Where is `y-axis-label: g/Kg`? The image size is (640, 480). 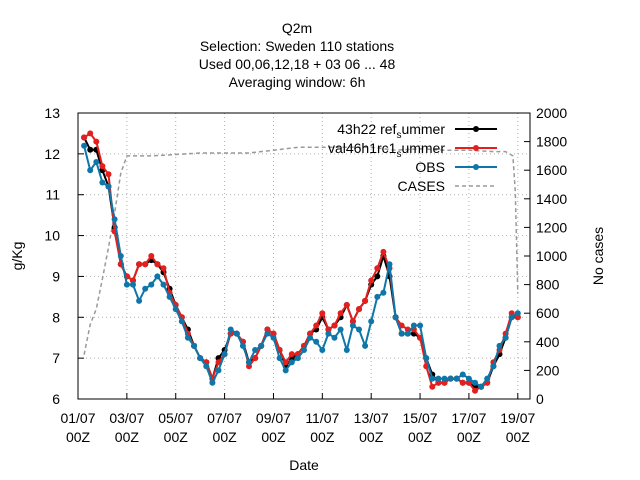
y-axis-label: g/Kg is located at coordinates (17, 256).